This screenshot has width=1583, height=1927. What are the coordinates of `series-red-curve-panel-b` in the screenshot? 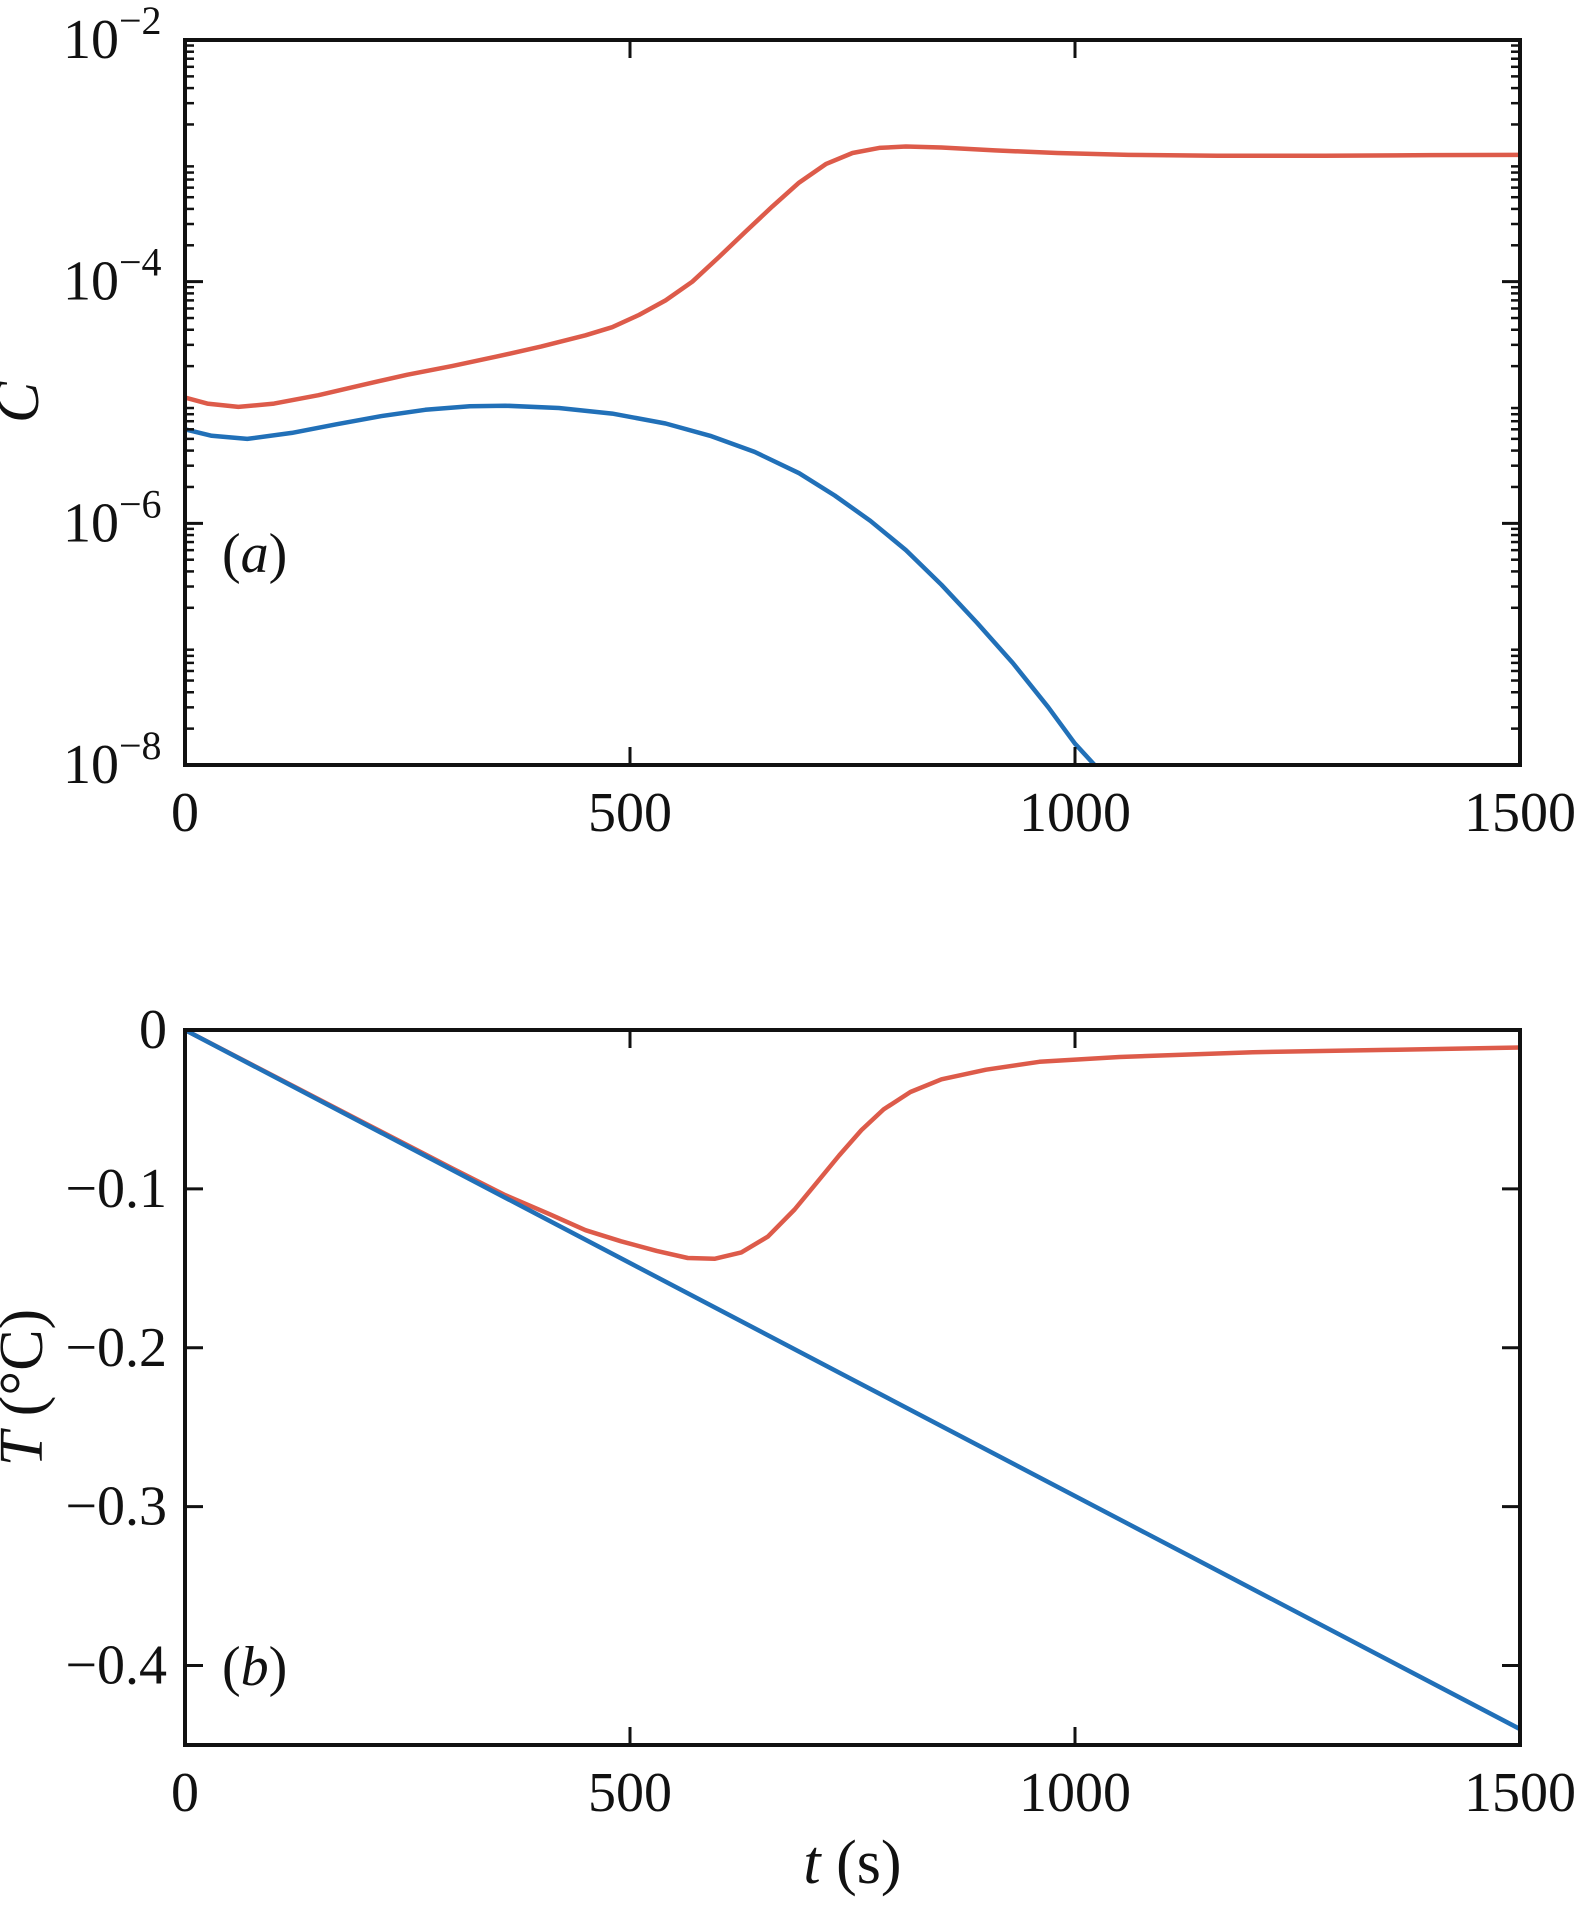 It's located at (852, 1146).